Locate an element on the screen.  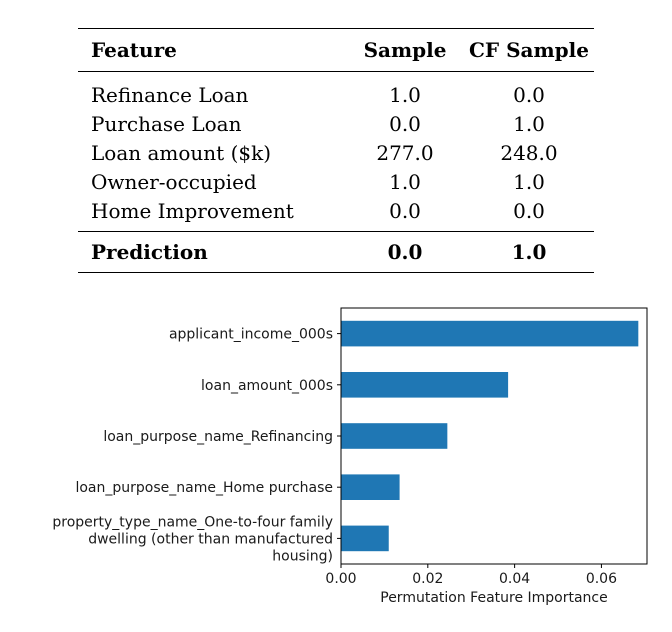
cell-feature: Refinance Loan is located at coordinates (170, 94).